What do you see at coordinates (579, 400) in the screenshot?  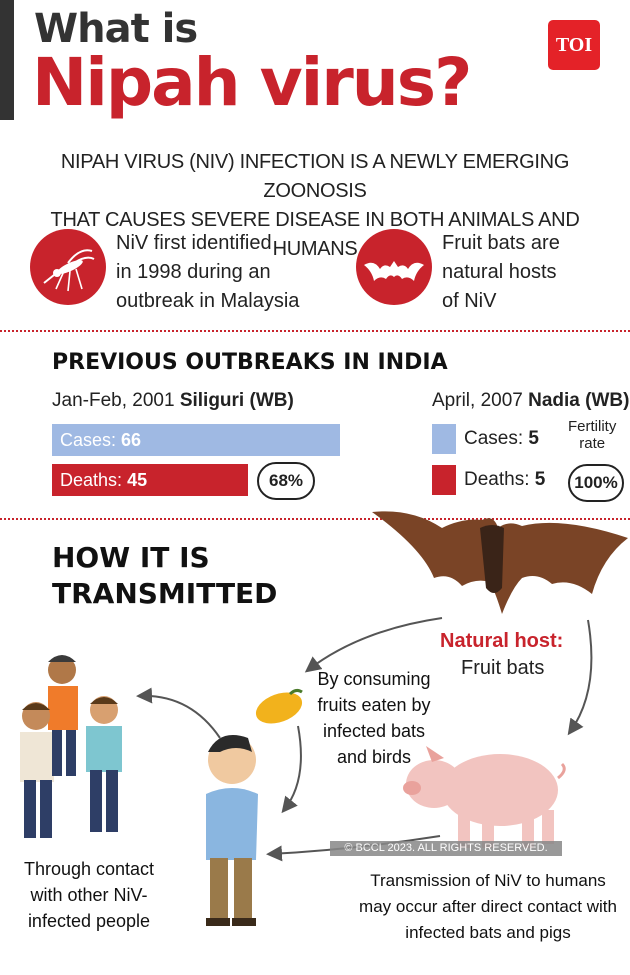 I see `nadia-place: Nadia (WB)` at bounding box center [579, 400].